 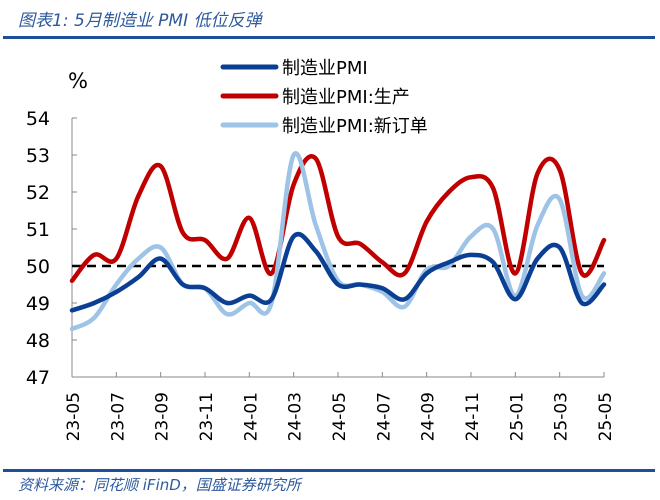 I want to click on bottom-divider, so click(x=329, y=470).